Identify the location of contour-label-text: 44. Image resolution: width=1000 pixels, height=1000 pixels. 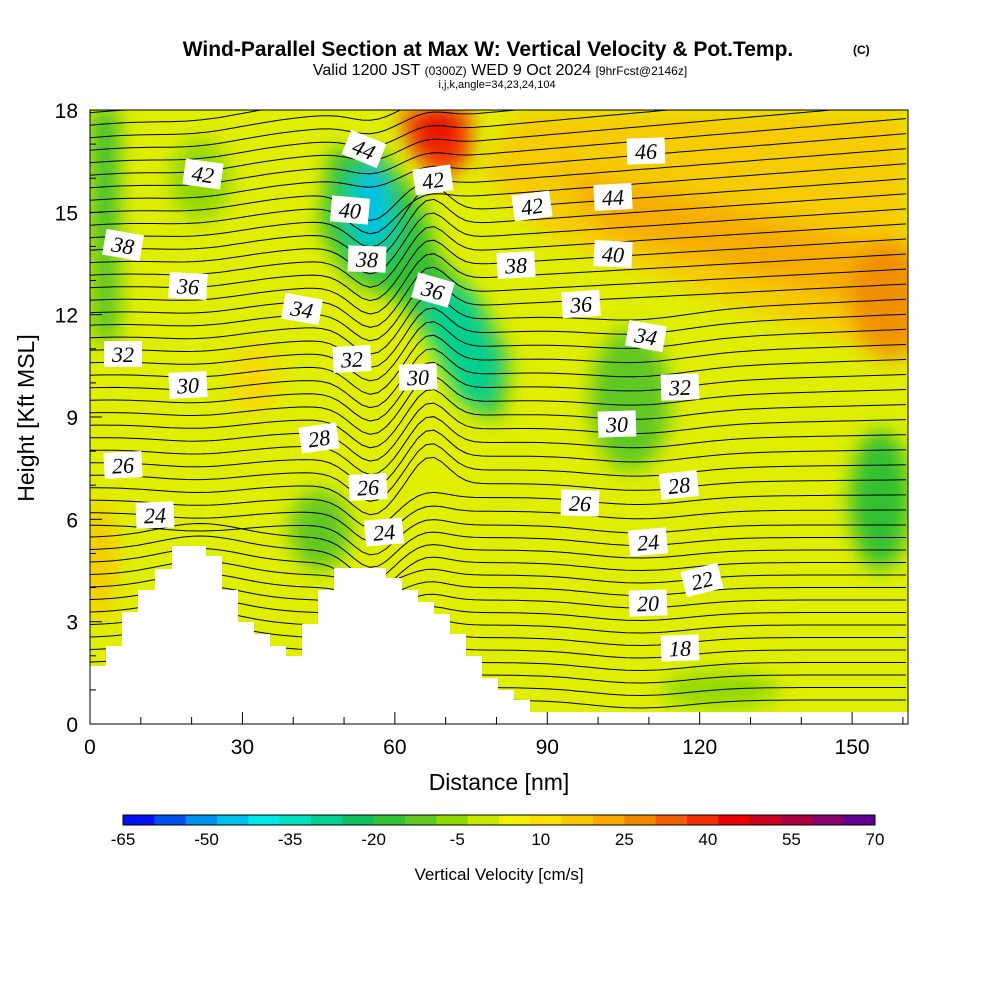
(612, 197).